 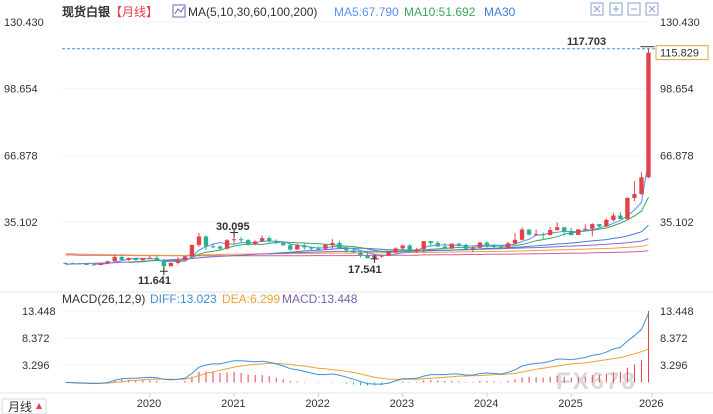 What do you see at coordinates (570, 404) in the screenshot?
I see `year-label: 2025` at bounding box center [570, 404].